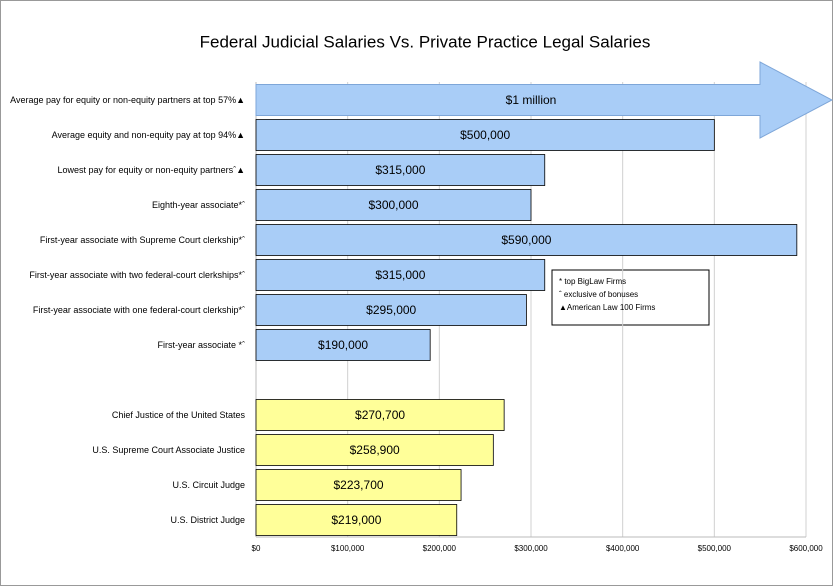  What do you see at coordinates (592, 281) in the screenshot?
I see `note: * top BigLaw Firms` at bounding box center [592, 281].